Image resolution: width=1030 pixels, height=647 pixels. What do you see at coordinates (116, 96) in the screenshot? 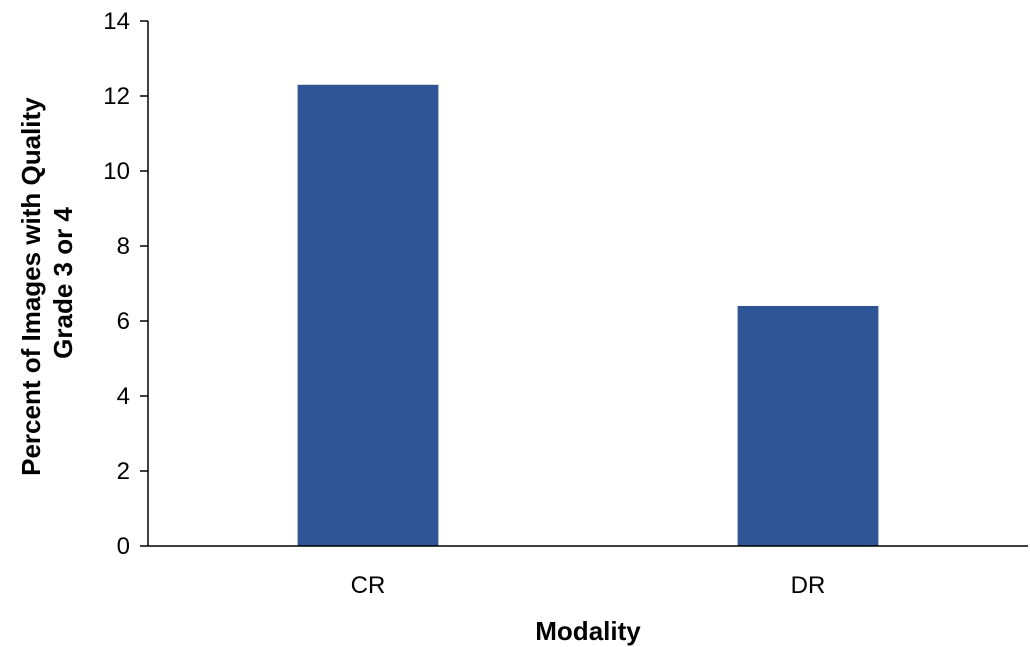
I see `y-tick-label: 12` at bounding box center [116, 96].